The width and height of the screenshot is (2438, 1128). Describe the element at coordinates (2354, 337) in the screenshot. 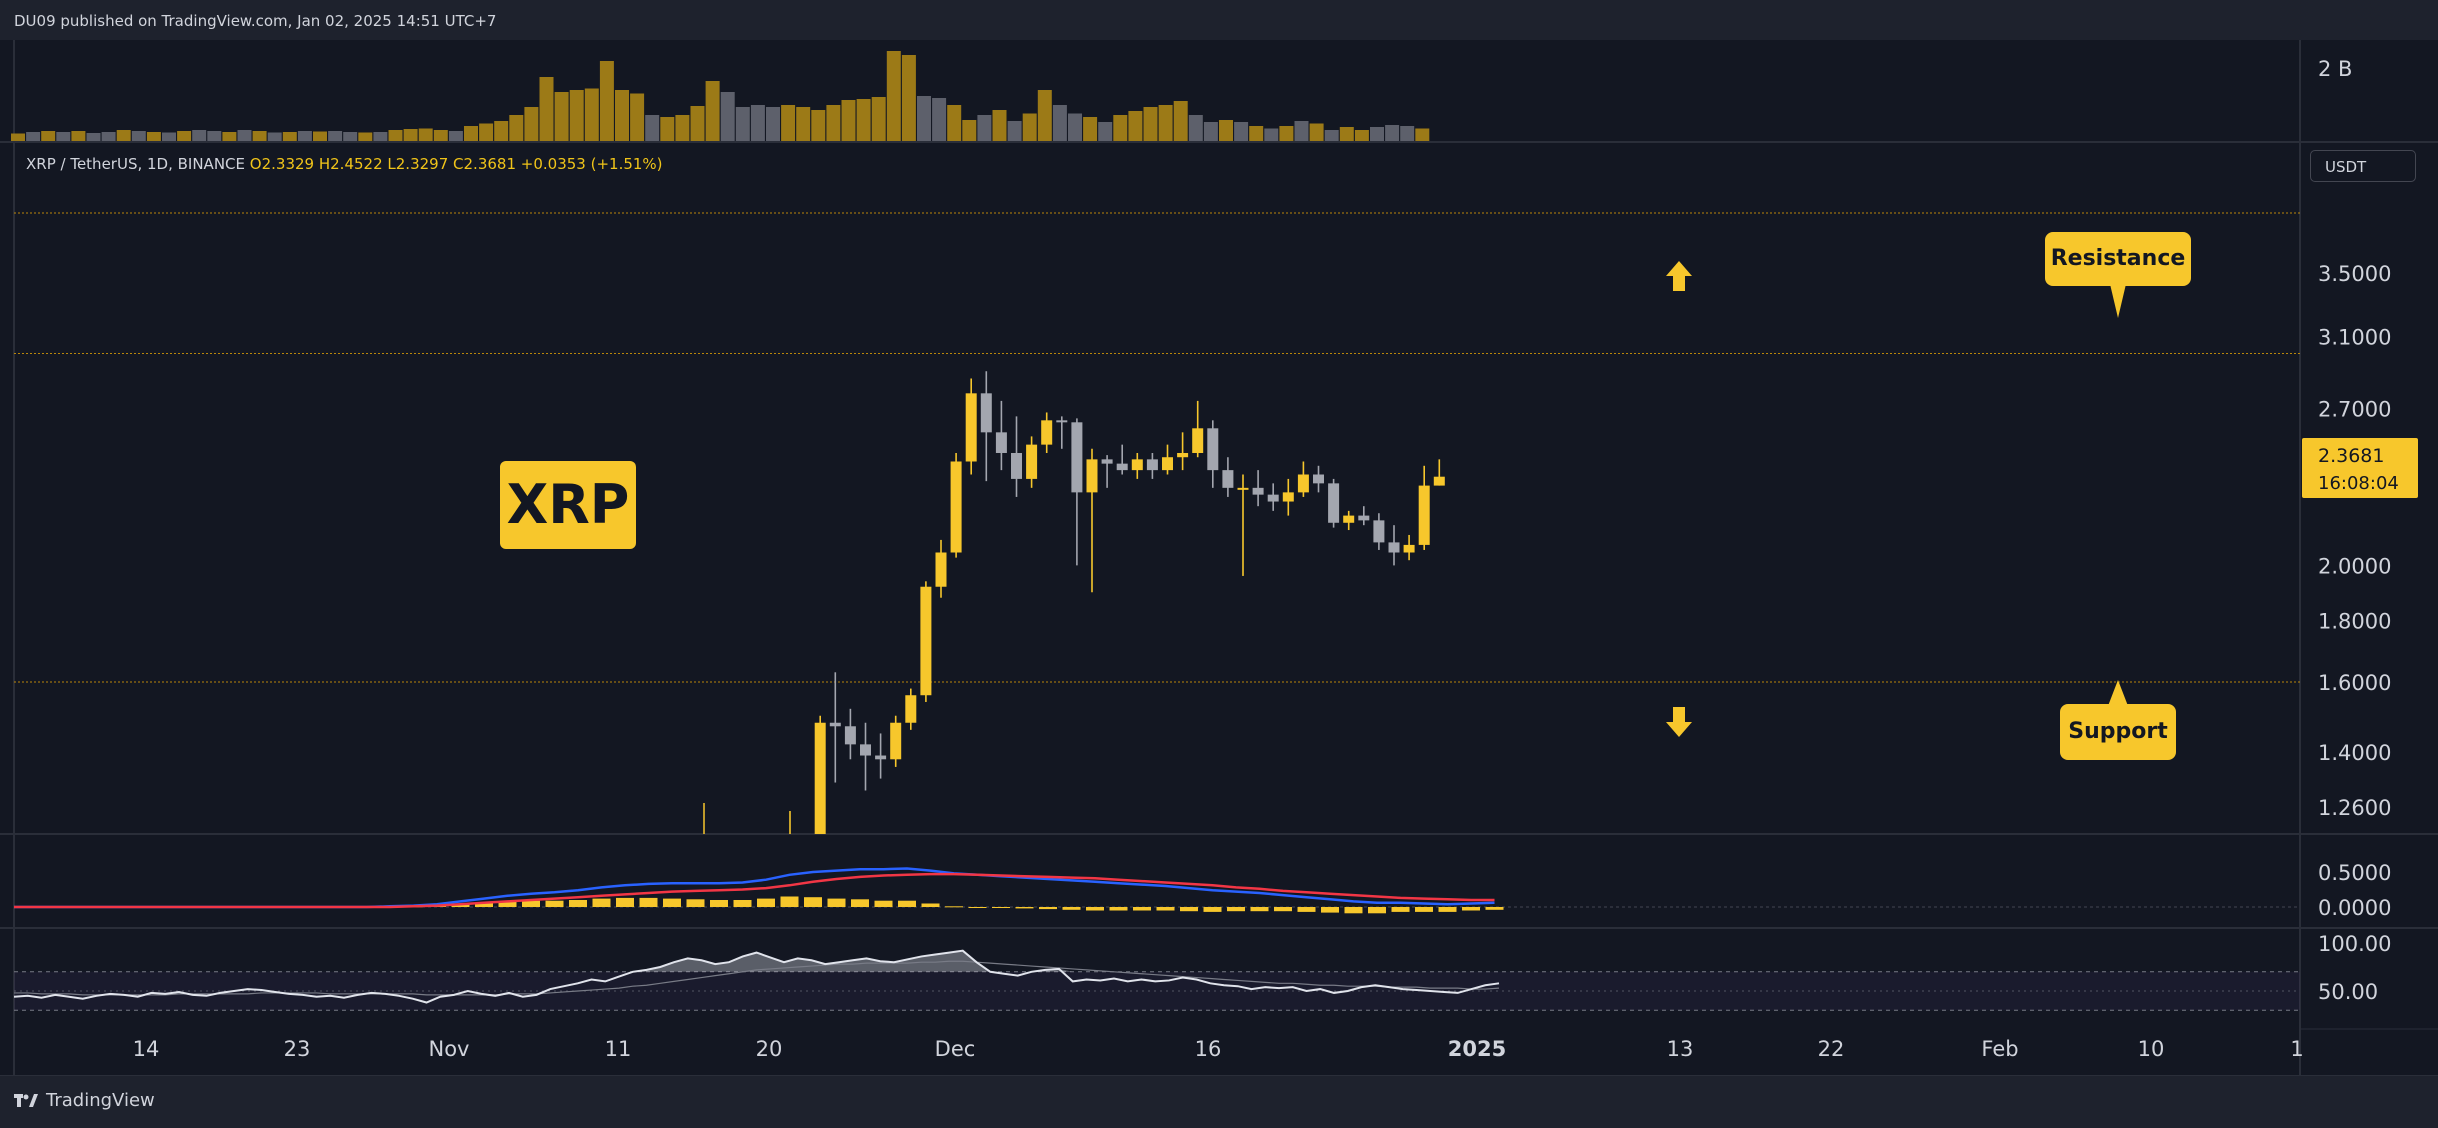

I see `price-tick-label: 3.1000` at that location.